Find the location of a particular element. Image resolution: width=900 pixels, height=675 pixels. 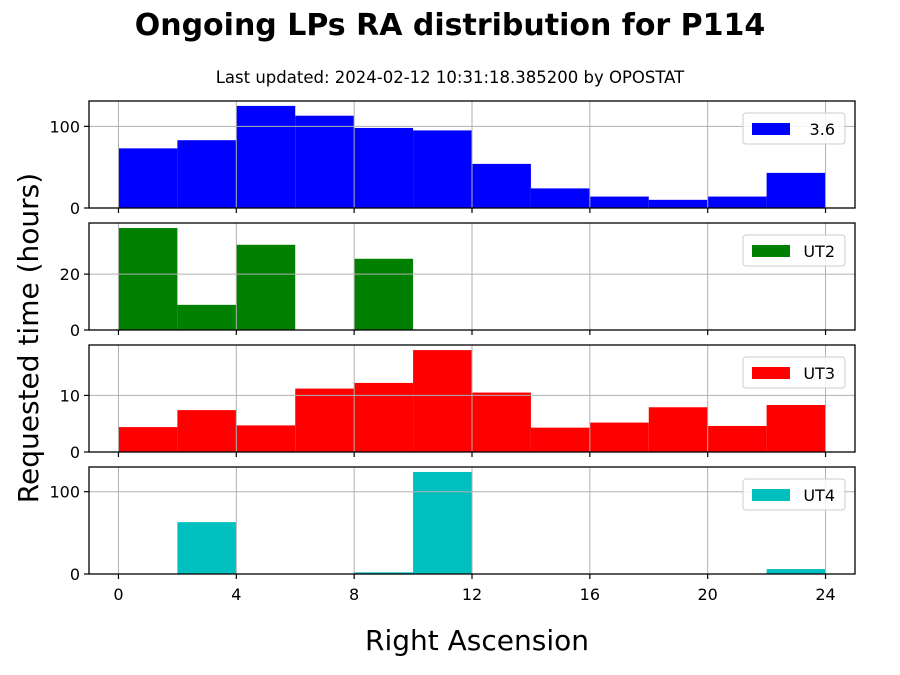

x-axis-label: Right Ascension is located at coordinates (477, 640).